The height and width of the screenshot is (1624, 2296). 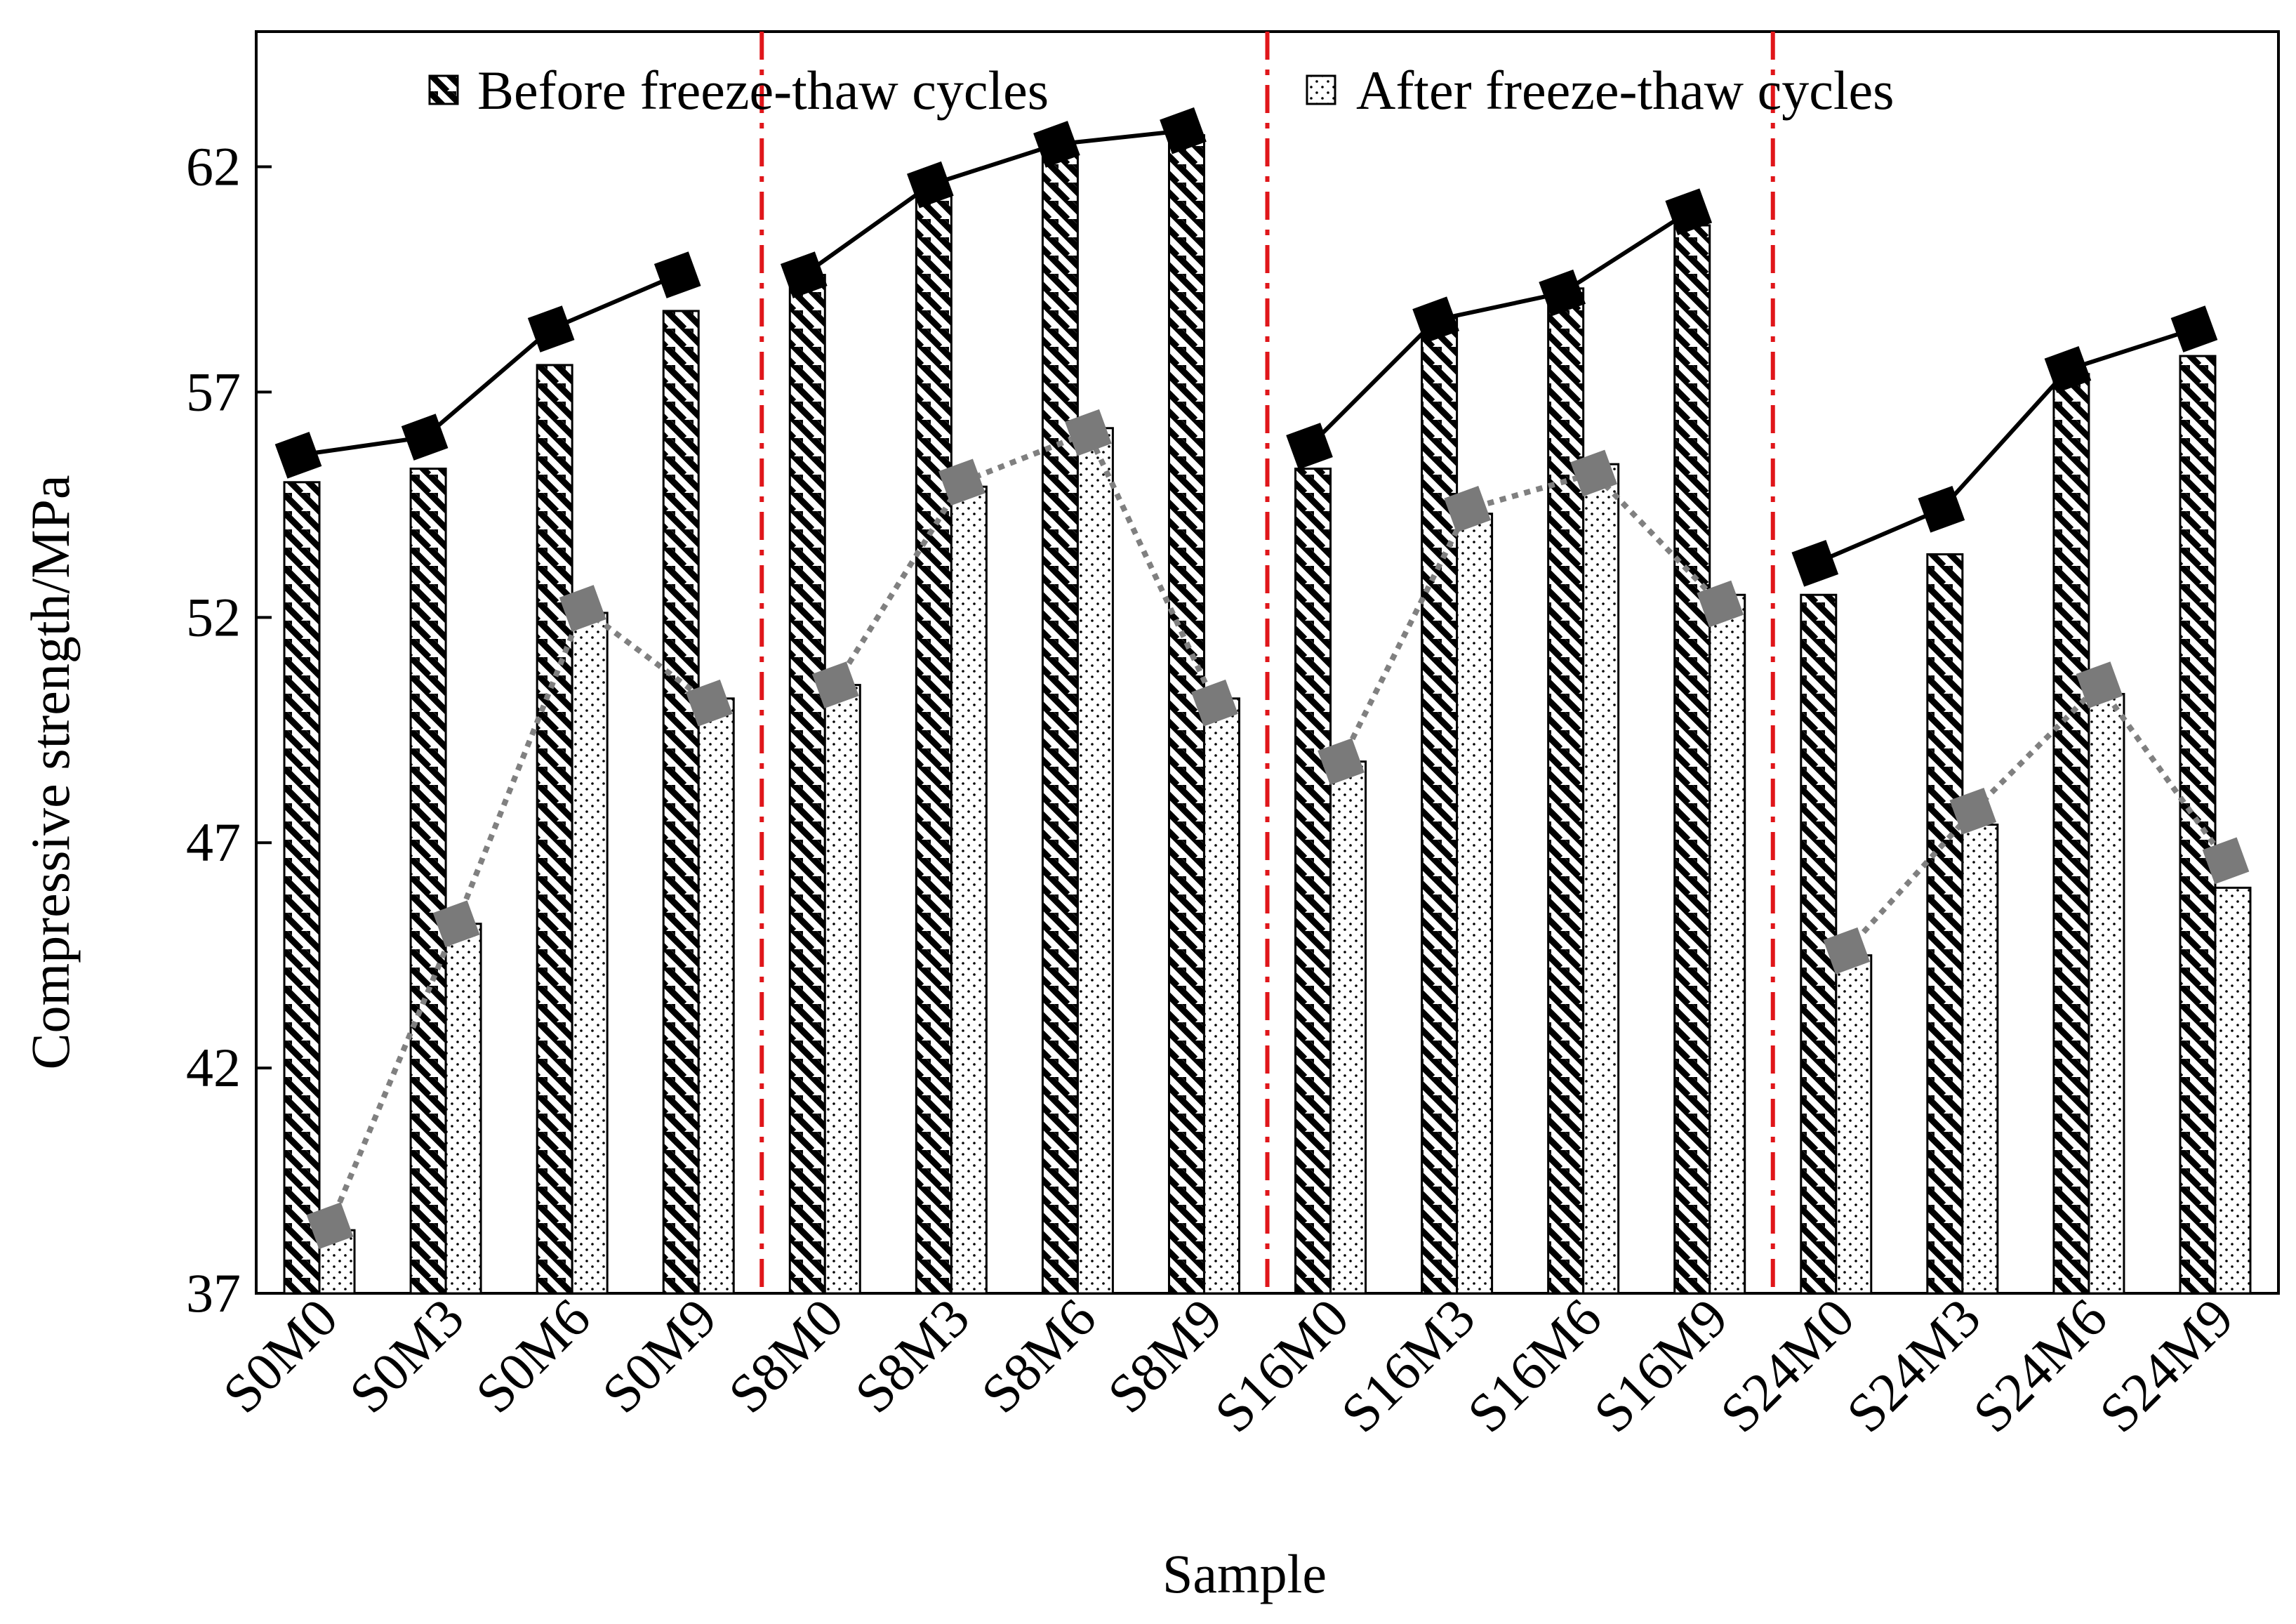 I want to click on legend-label-before: Before freeze-thaw cycles, so click(x=763, y=90).